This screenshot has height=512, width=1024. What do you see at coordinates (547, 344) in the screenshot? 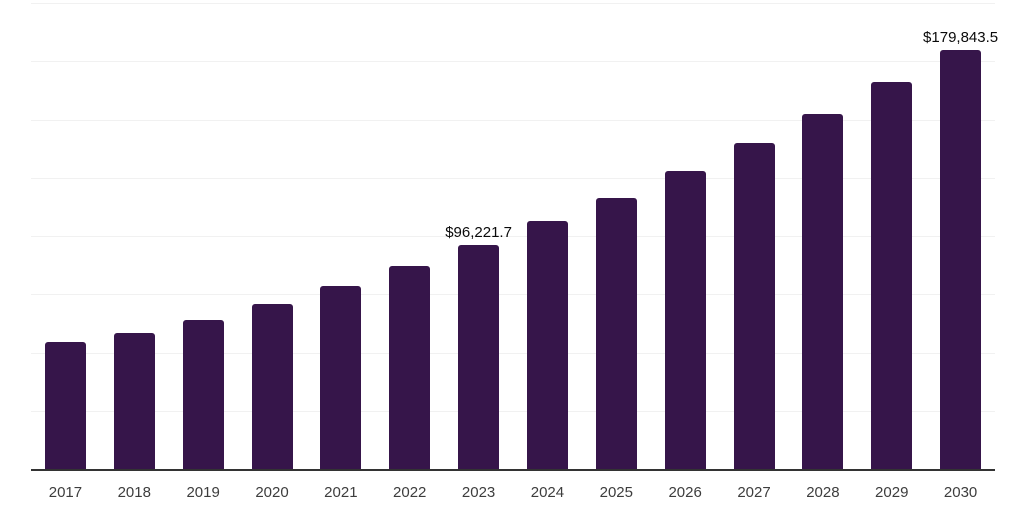
I see `bar-2024` at bounding box center [547, 344].